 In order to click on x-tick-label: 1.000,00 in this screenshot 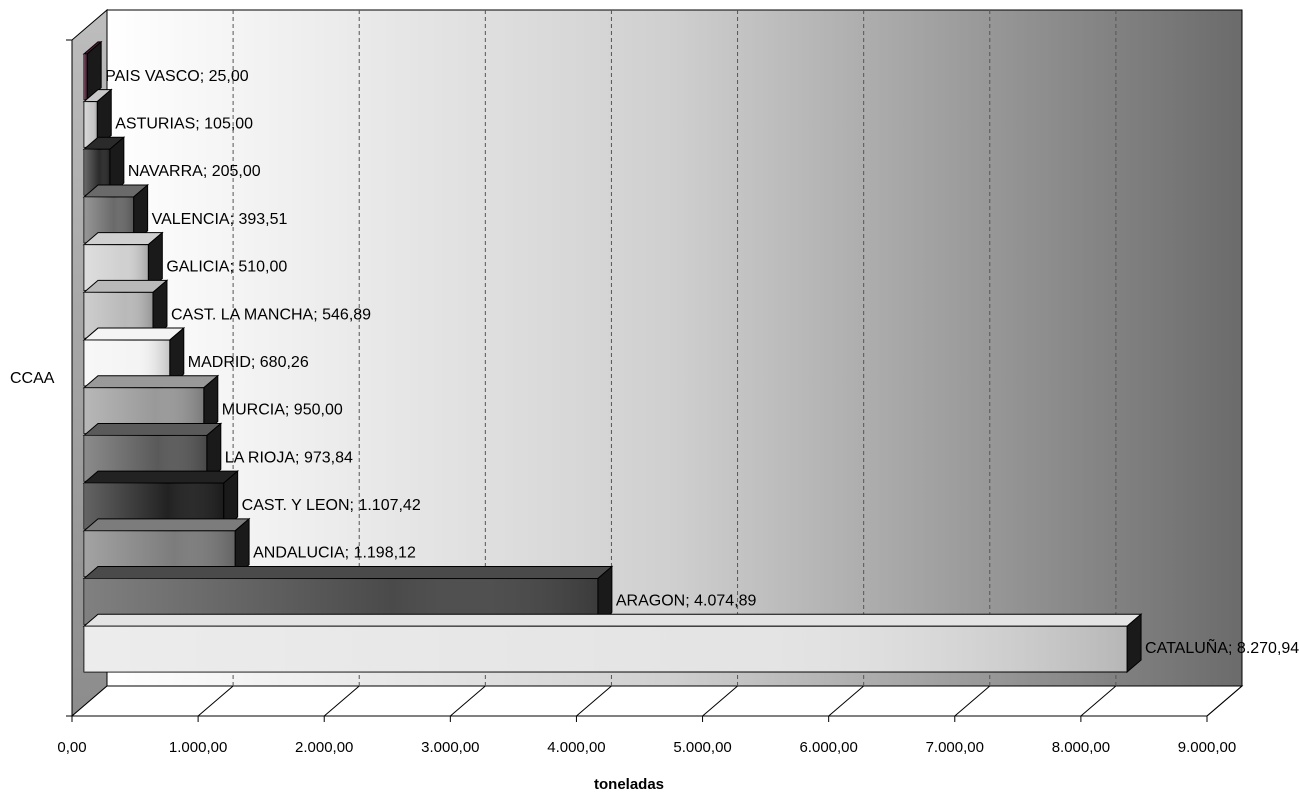, I will do `click(198, 747)`.